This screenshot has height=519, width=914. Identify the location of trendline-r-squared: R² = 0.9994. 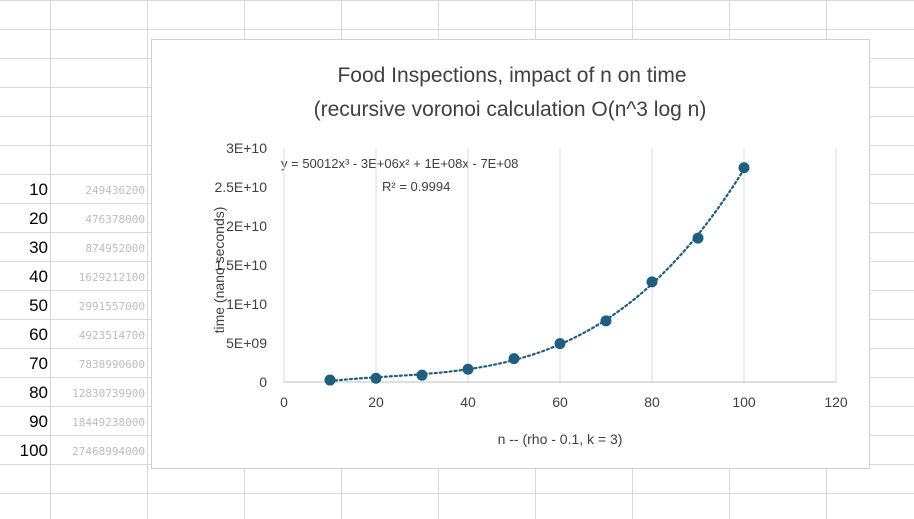
(416, 186).